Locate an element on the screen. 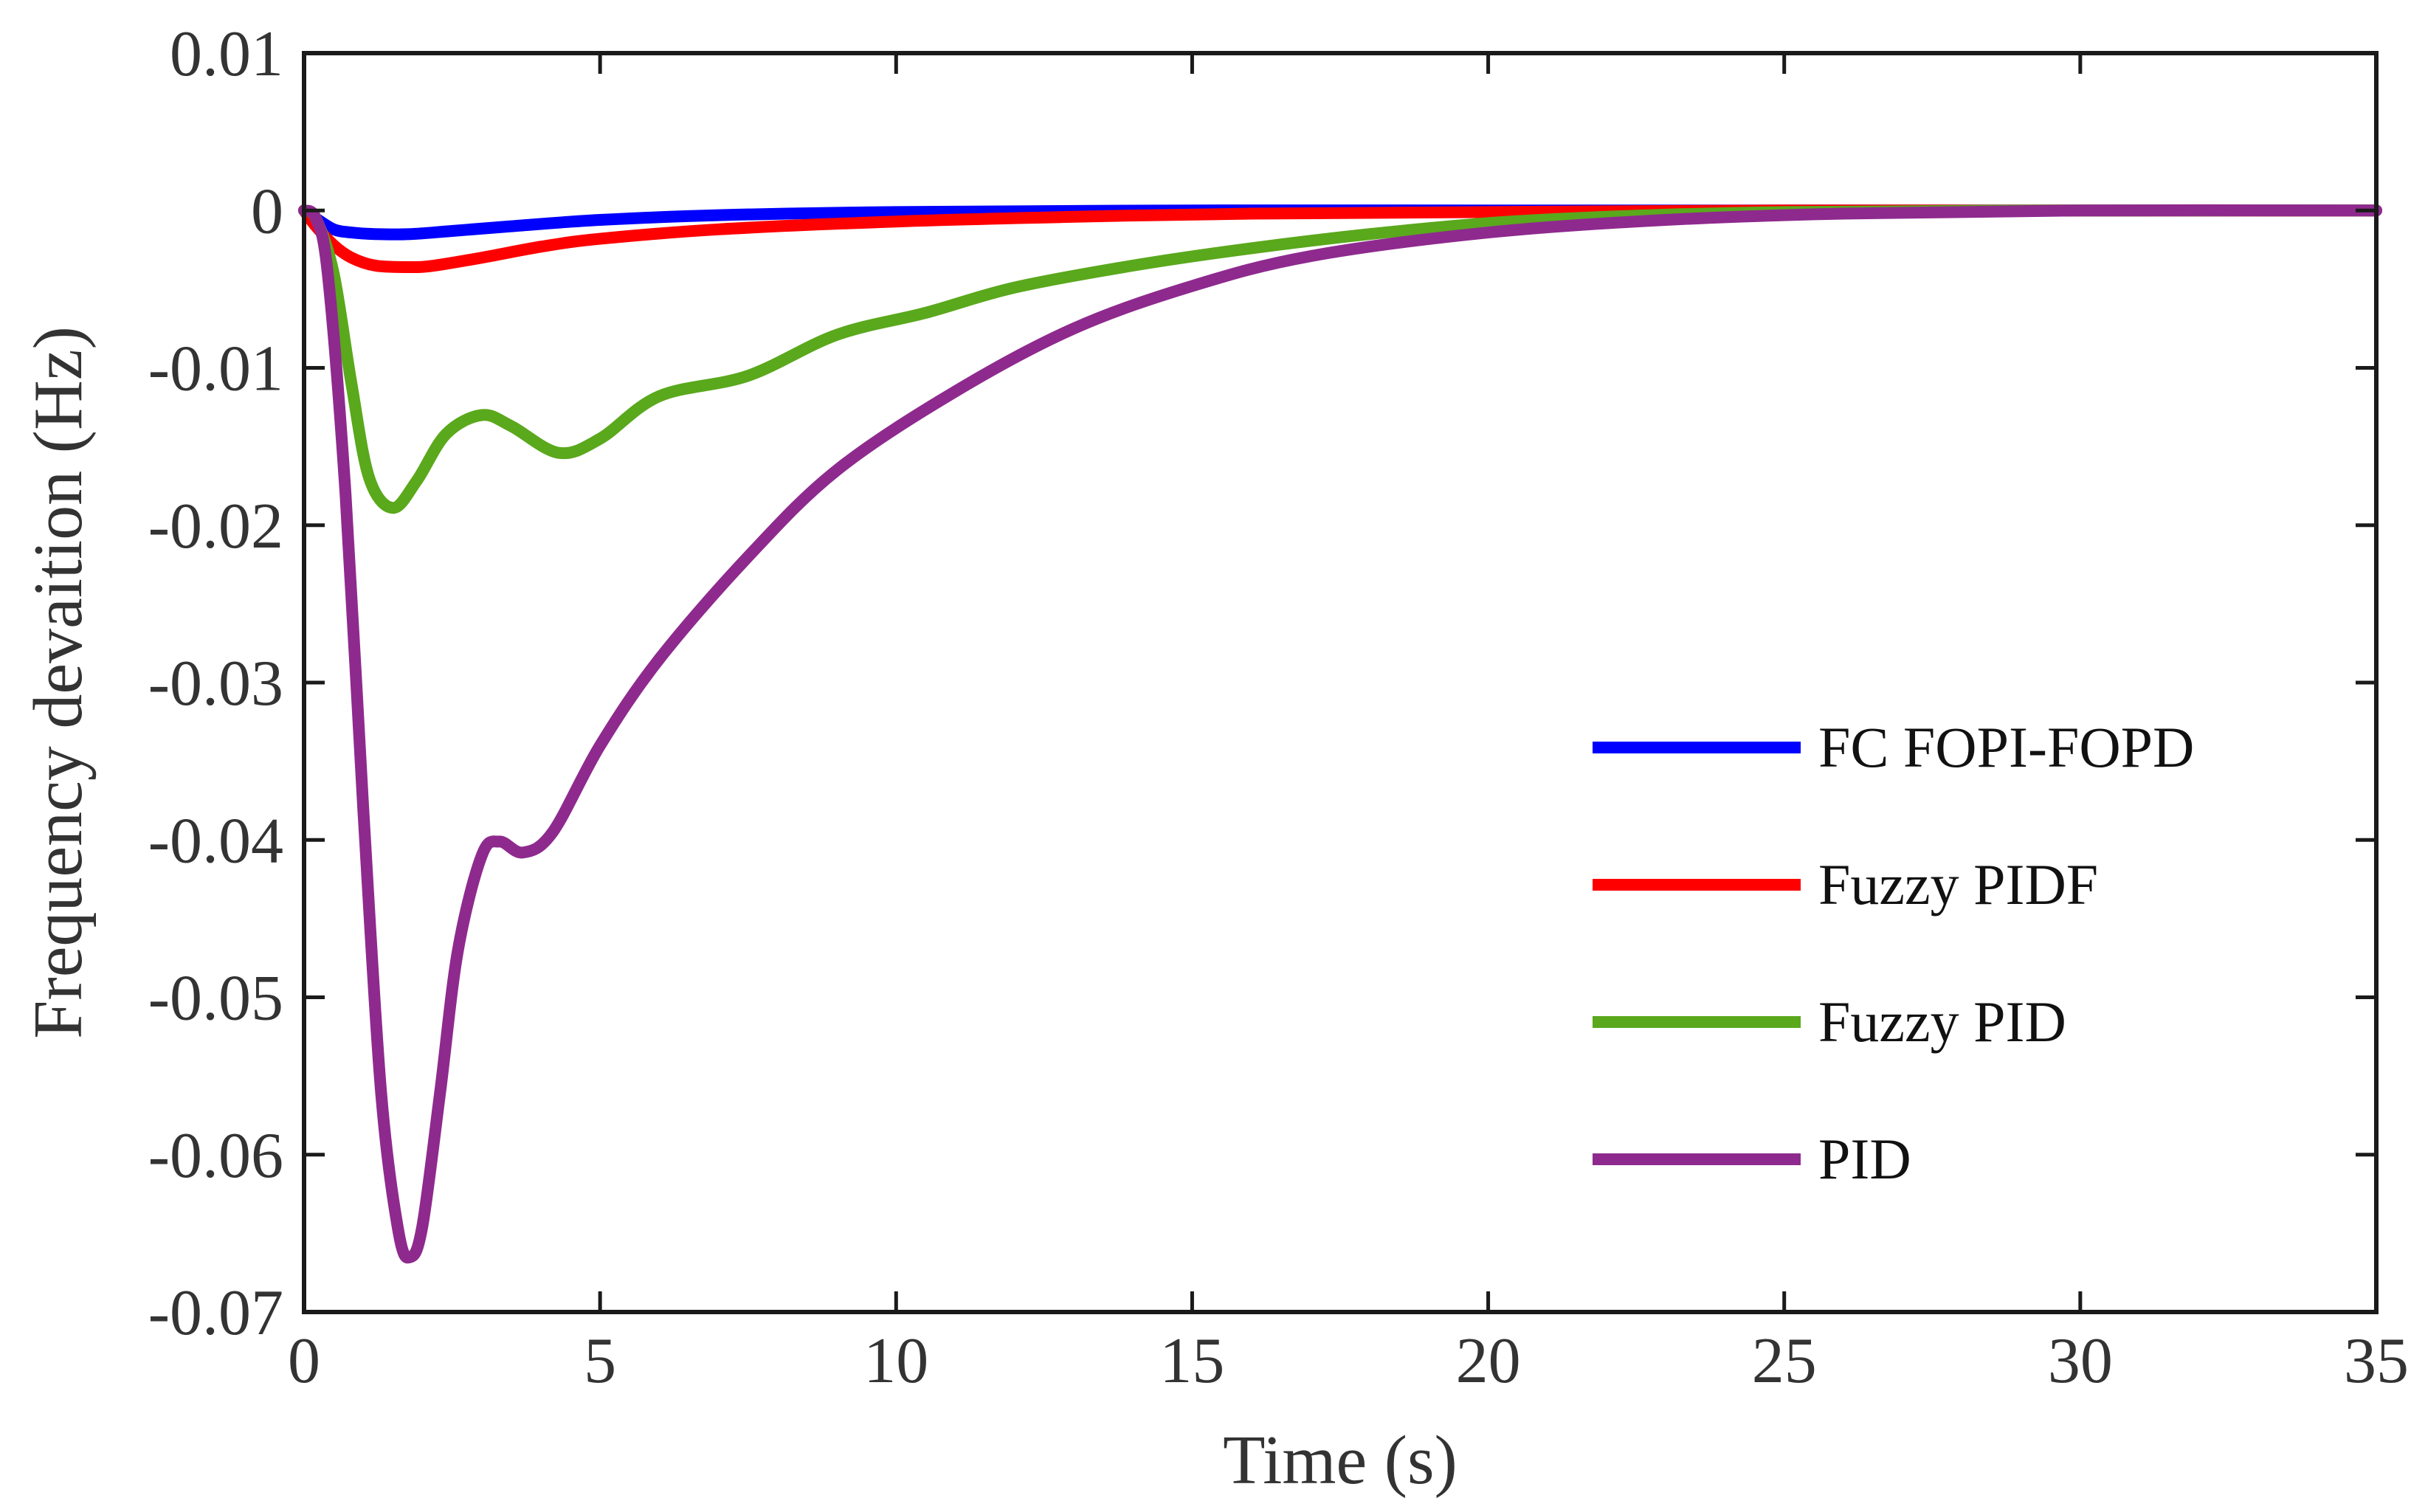 The image size is (2425, 1512). x-tick-label: 15 is located at coordinates (1191, 1361).